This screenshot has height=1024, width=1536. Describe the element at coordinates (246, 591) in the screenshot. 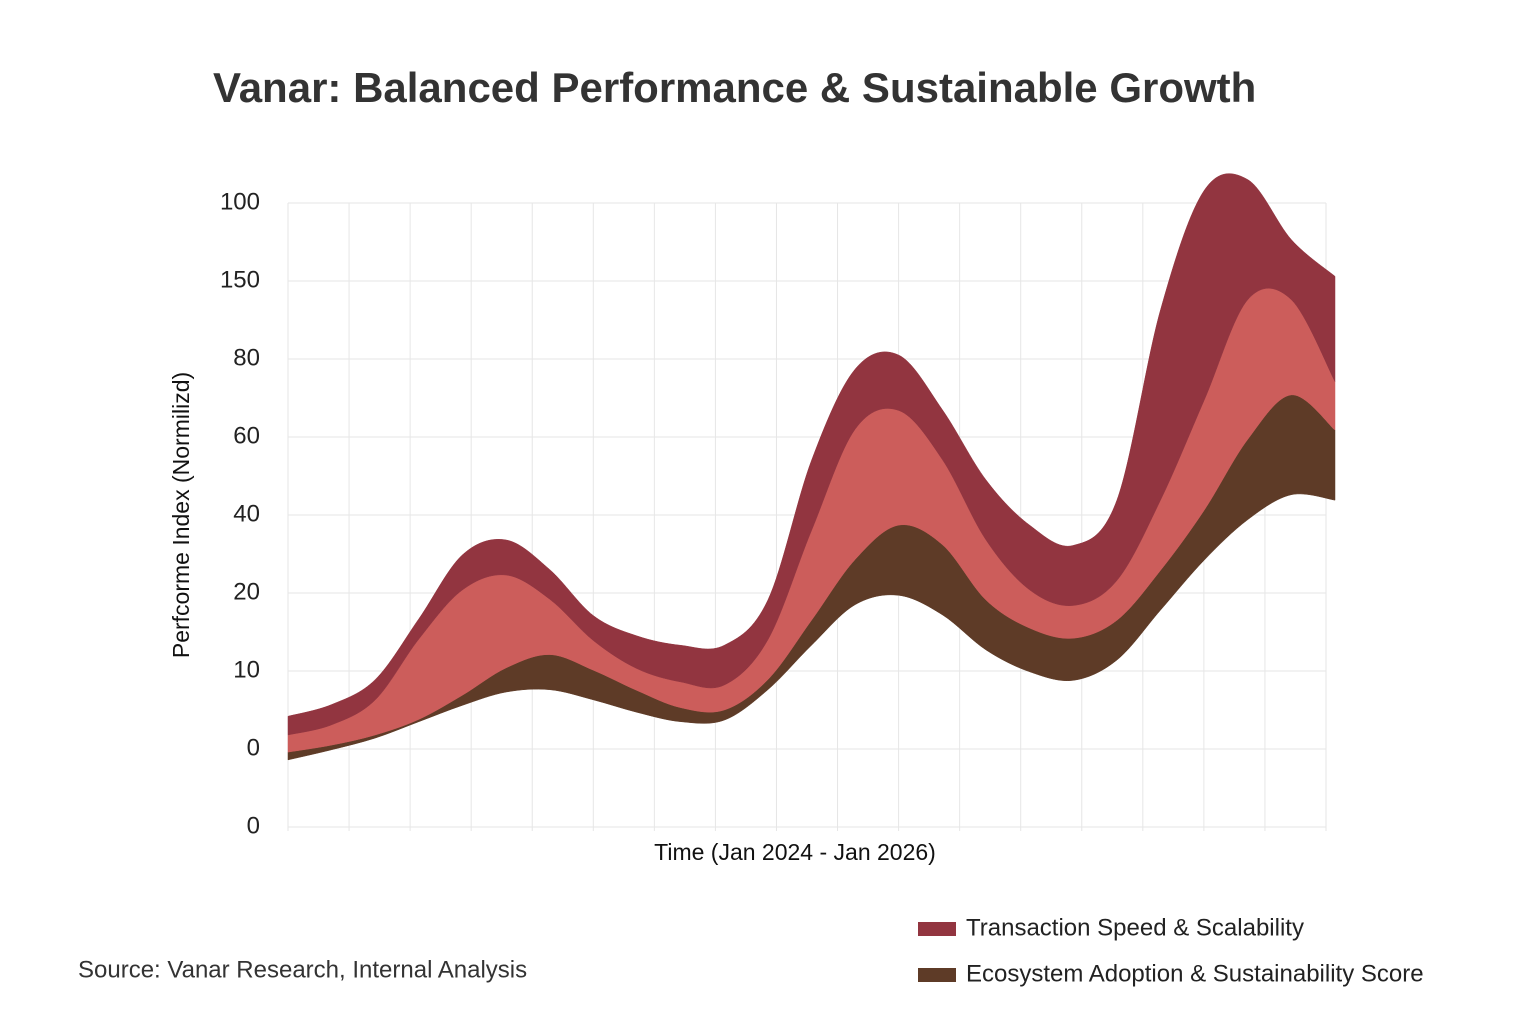

I see `y-tick-label: 20` at that location.